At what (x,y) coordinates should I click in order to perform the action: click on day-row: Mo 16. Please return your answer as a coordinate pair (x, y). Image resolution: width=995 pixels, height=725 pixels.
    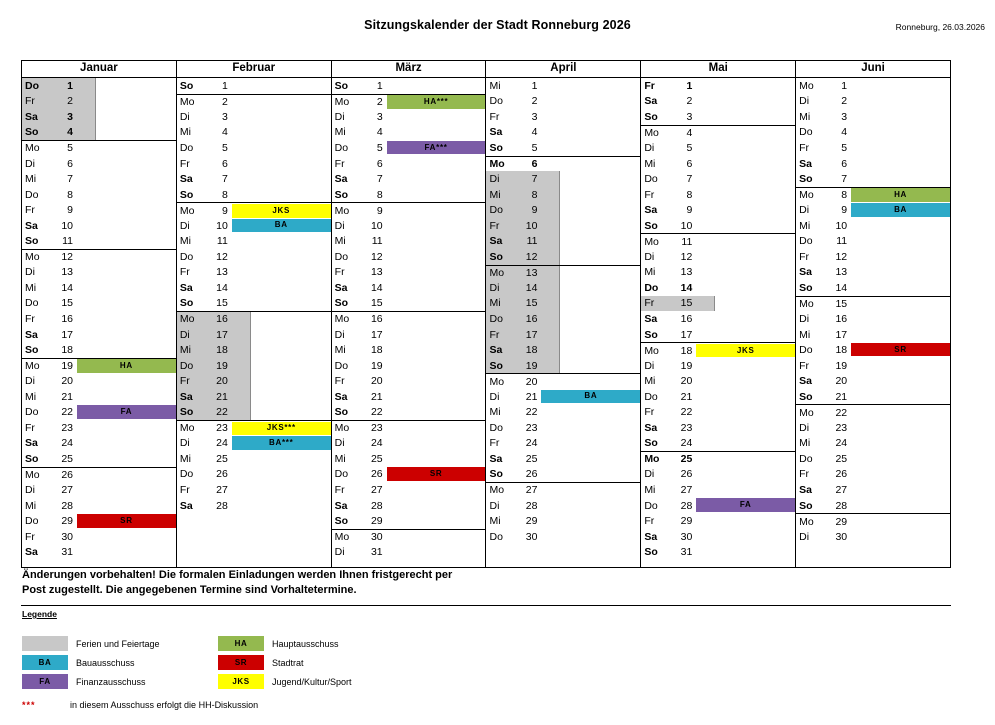
    Looking at the image, I should click on (253, 319).